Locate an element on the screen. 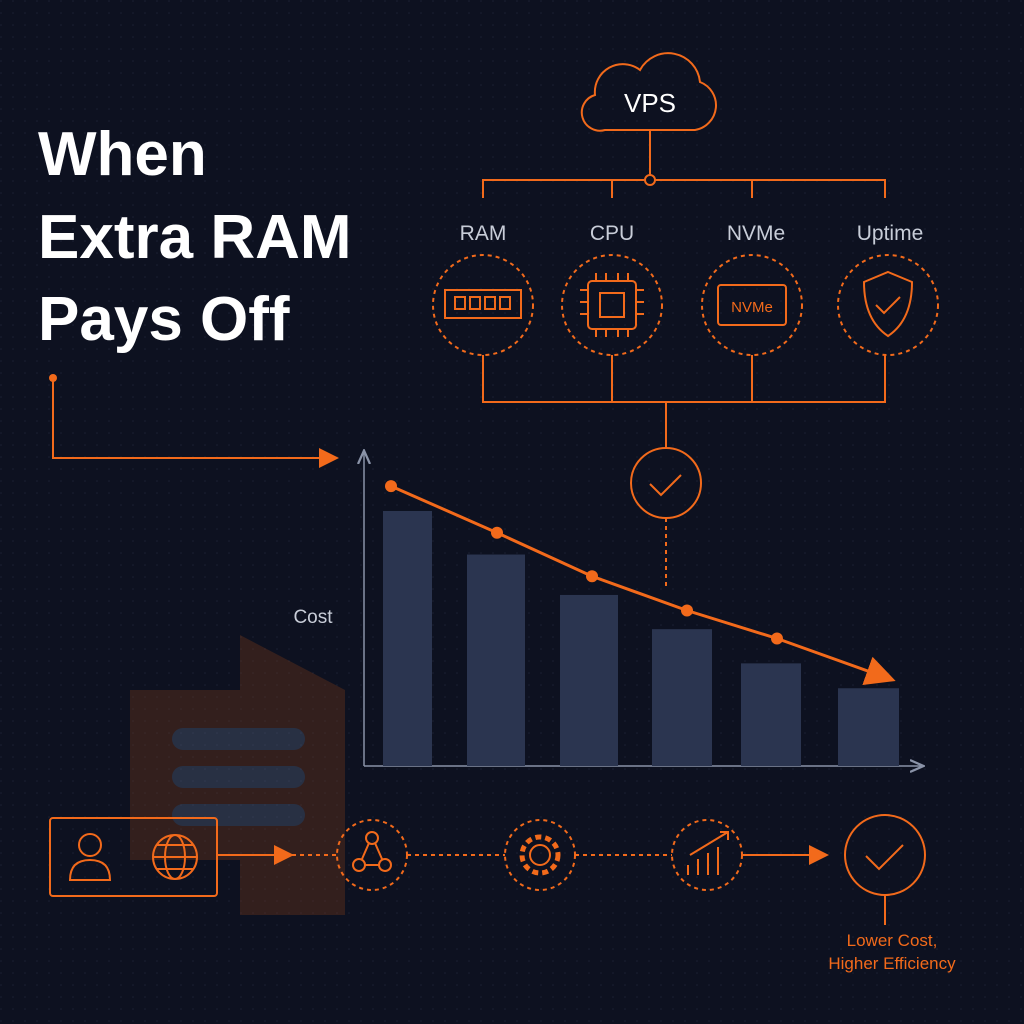 The image size is (1024, 1024). title-line: Extra RAM is located at coordinates (195, 237).